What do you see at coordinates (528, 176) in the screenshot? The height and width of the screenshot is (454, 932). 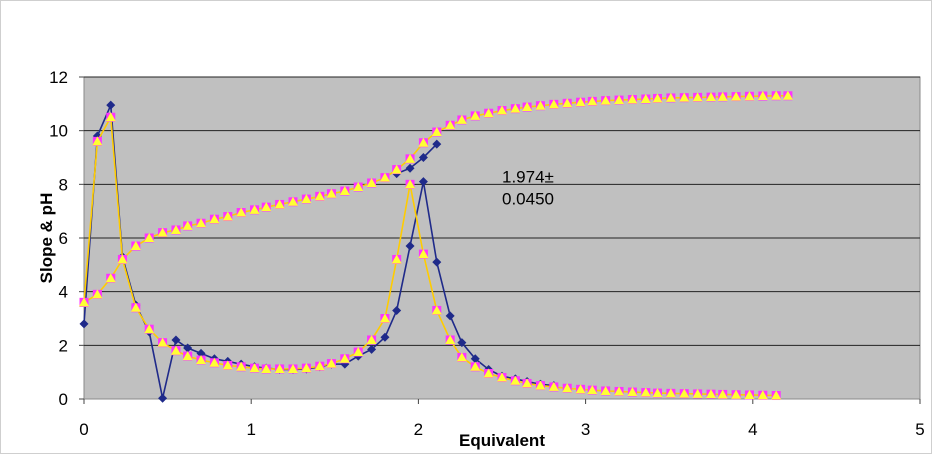 I see `annotation-line-1: 1.974±` at bounding box center [528, 176].